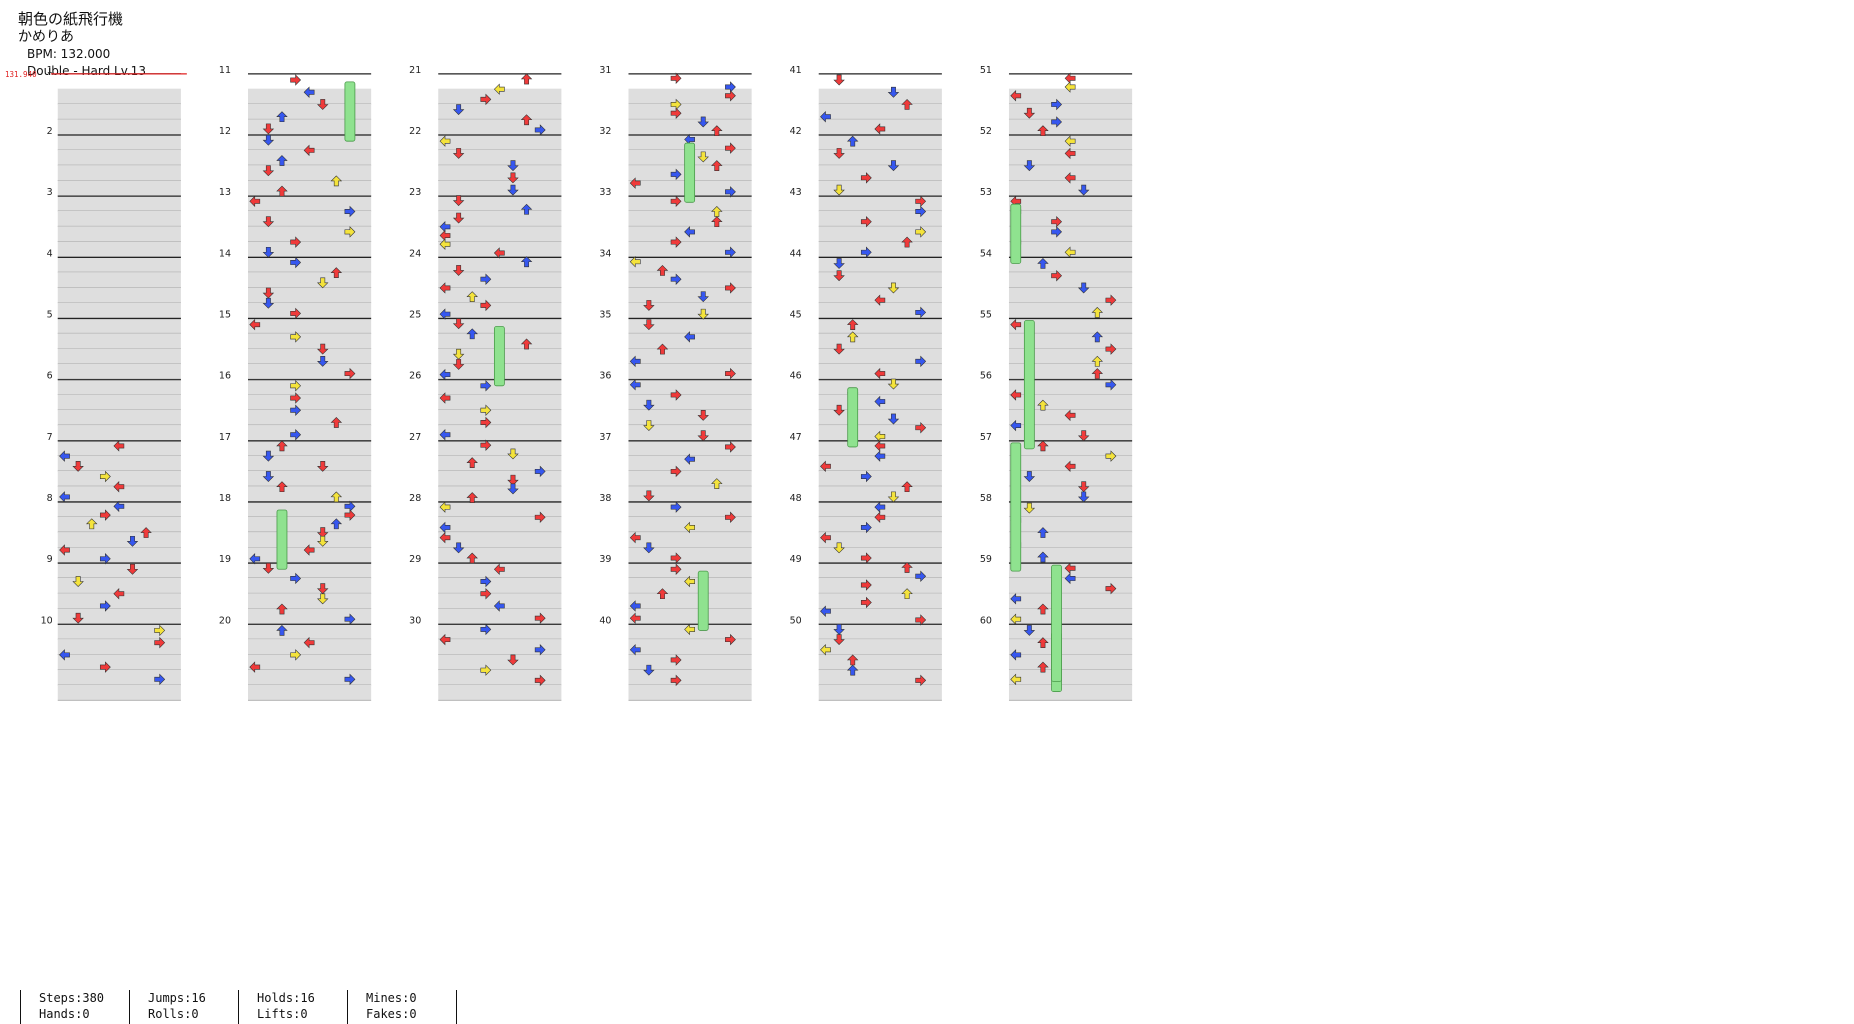 This screenshot has height=1024, width=1854. Describe the element at coordinates (415, 498) in the screenshot. I see `measure-number: 28` at that location.